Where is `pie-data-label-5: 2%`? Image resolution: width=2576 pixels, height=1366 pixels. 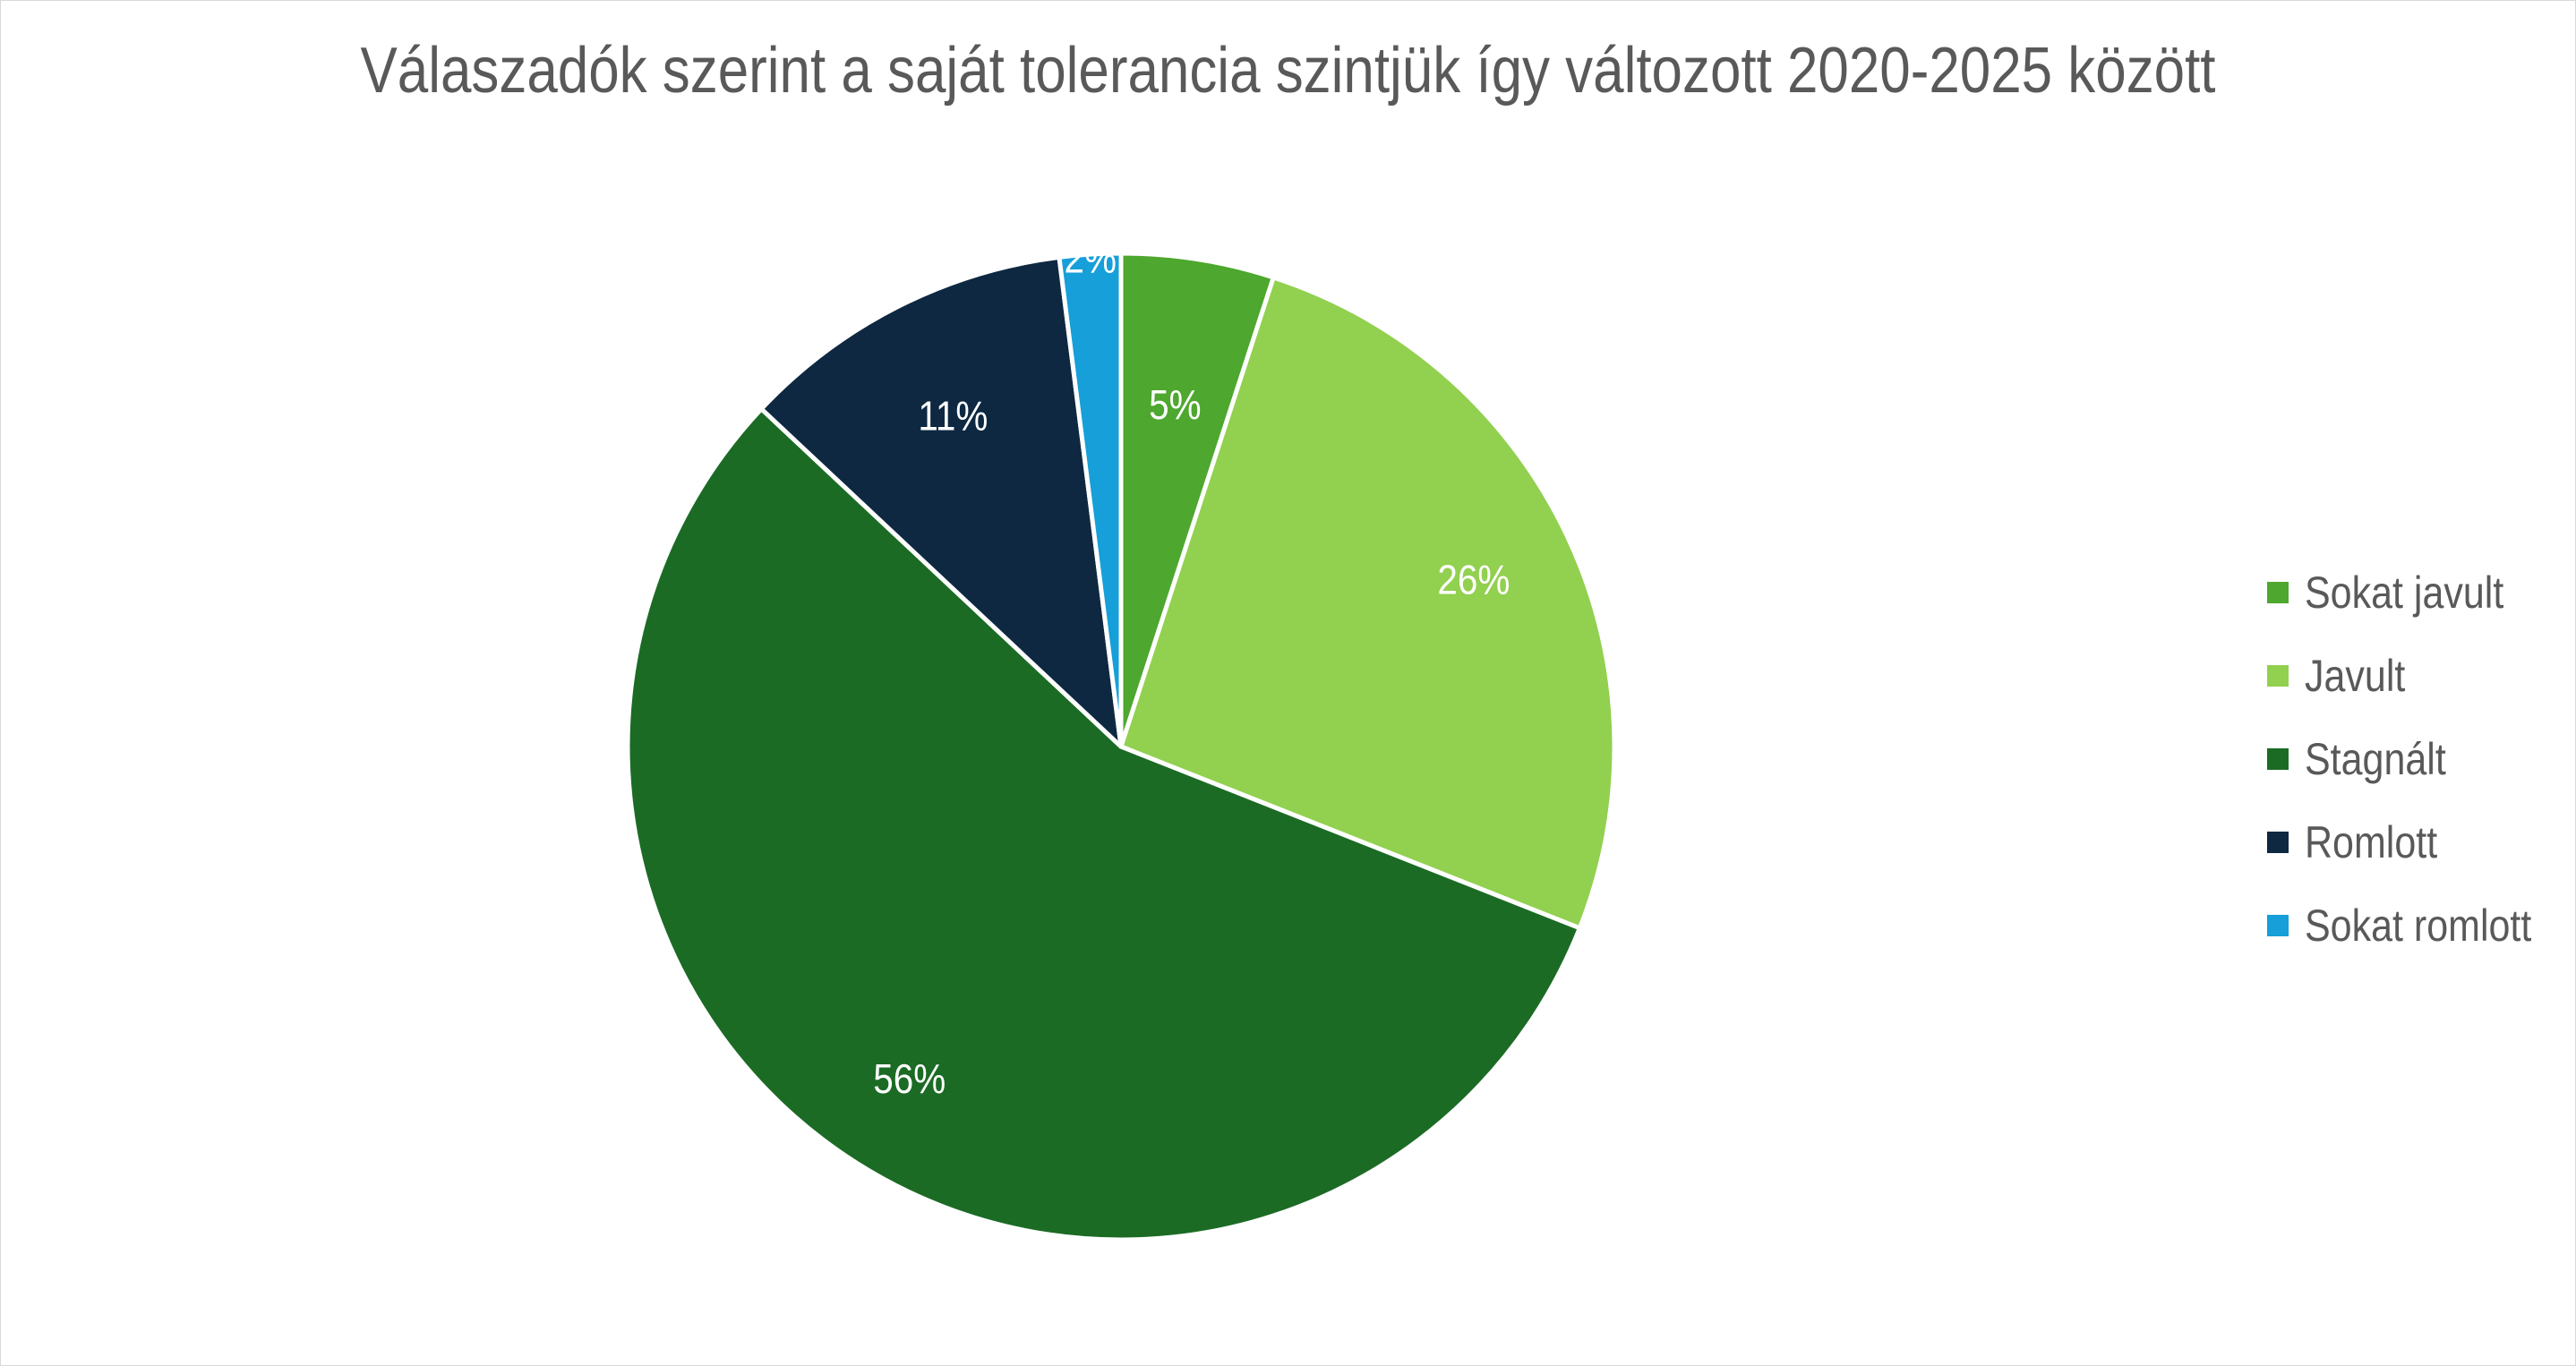 pie-data-label-5: 2% is located at coordinates (1091, 259).